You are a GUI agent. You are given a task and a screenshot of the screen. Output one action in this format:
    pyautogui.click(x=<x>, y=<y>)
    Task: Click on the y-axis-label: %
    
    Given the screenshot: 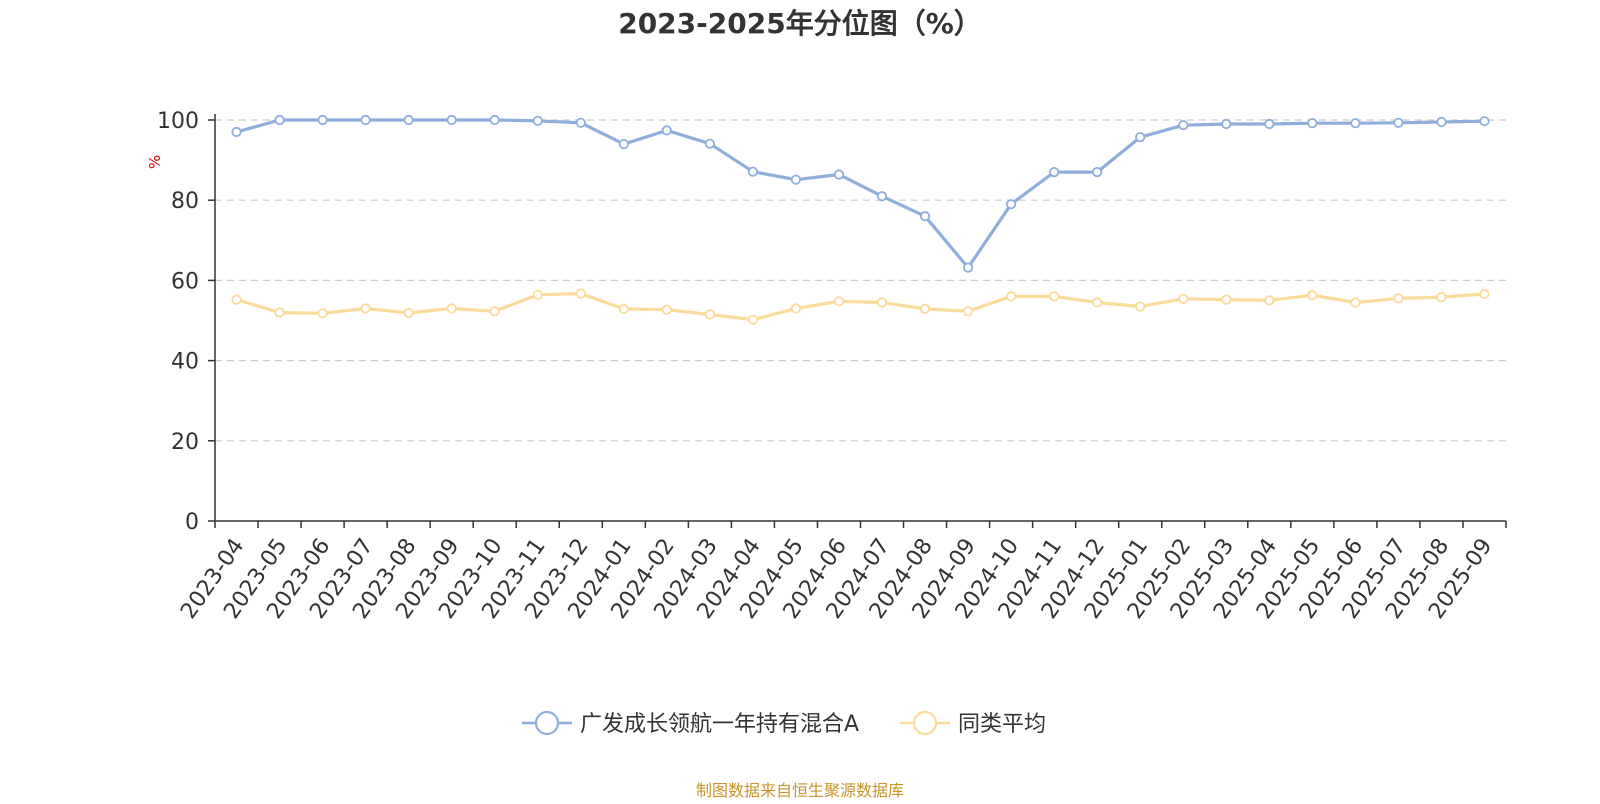 What is the action you would take?
    pyautogui.click(x=155, y=162)
    